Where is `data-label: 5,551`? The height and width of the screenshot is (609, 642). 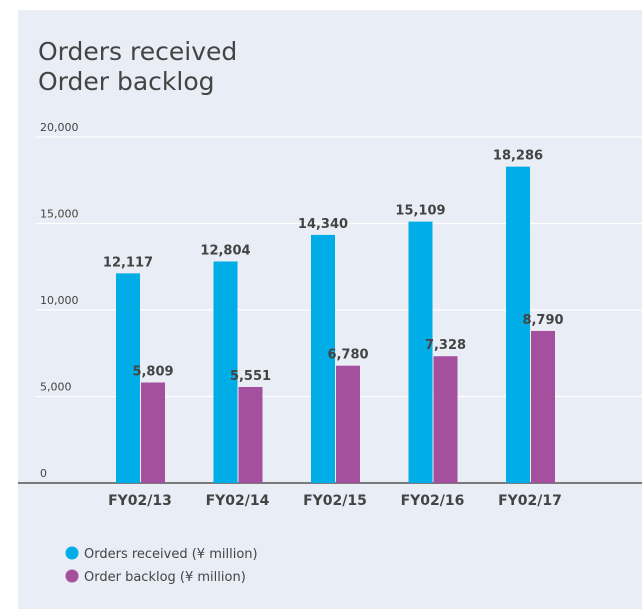 data-label: 5,551 is located at coordinates (250, 376).